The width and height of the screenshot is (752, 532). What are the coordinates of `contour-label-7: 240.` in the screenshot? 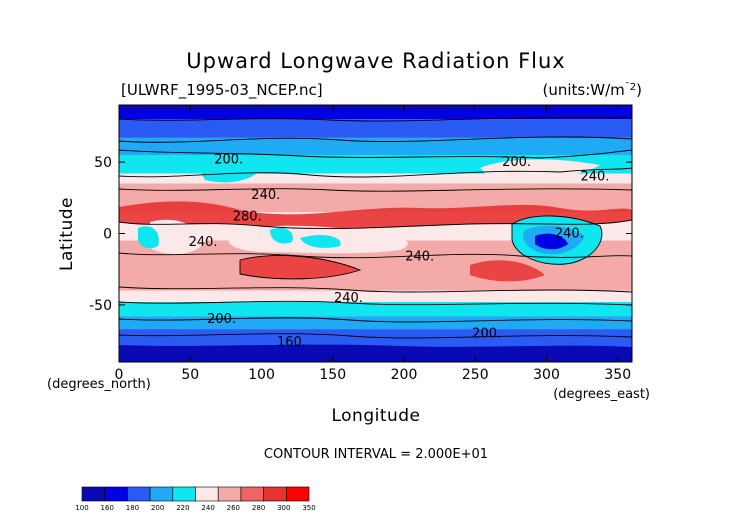 It's located at (419, 256).